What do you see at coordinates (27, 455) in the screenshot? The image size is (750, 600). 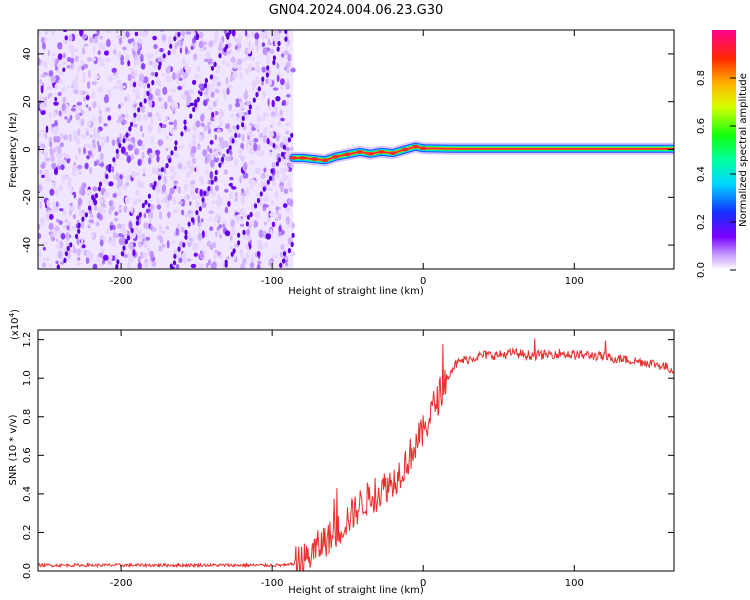 I see `snr-y-tick-label: 0.6` at bounding box center [27, 455].